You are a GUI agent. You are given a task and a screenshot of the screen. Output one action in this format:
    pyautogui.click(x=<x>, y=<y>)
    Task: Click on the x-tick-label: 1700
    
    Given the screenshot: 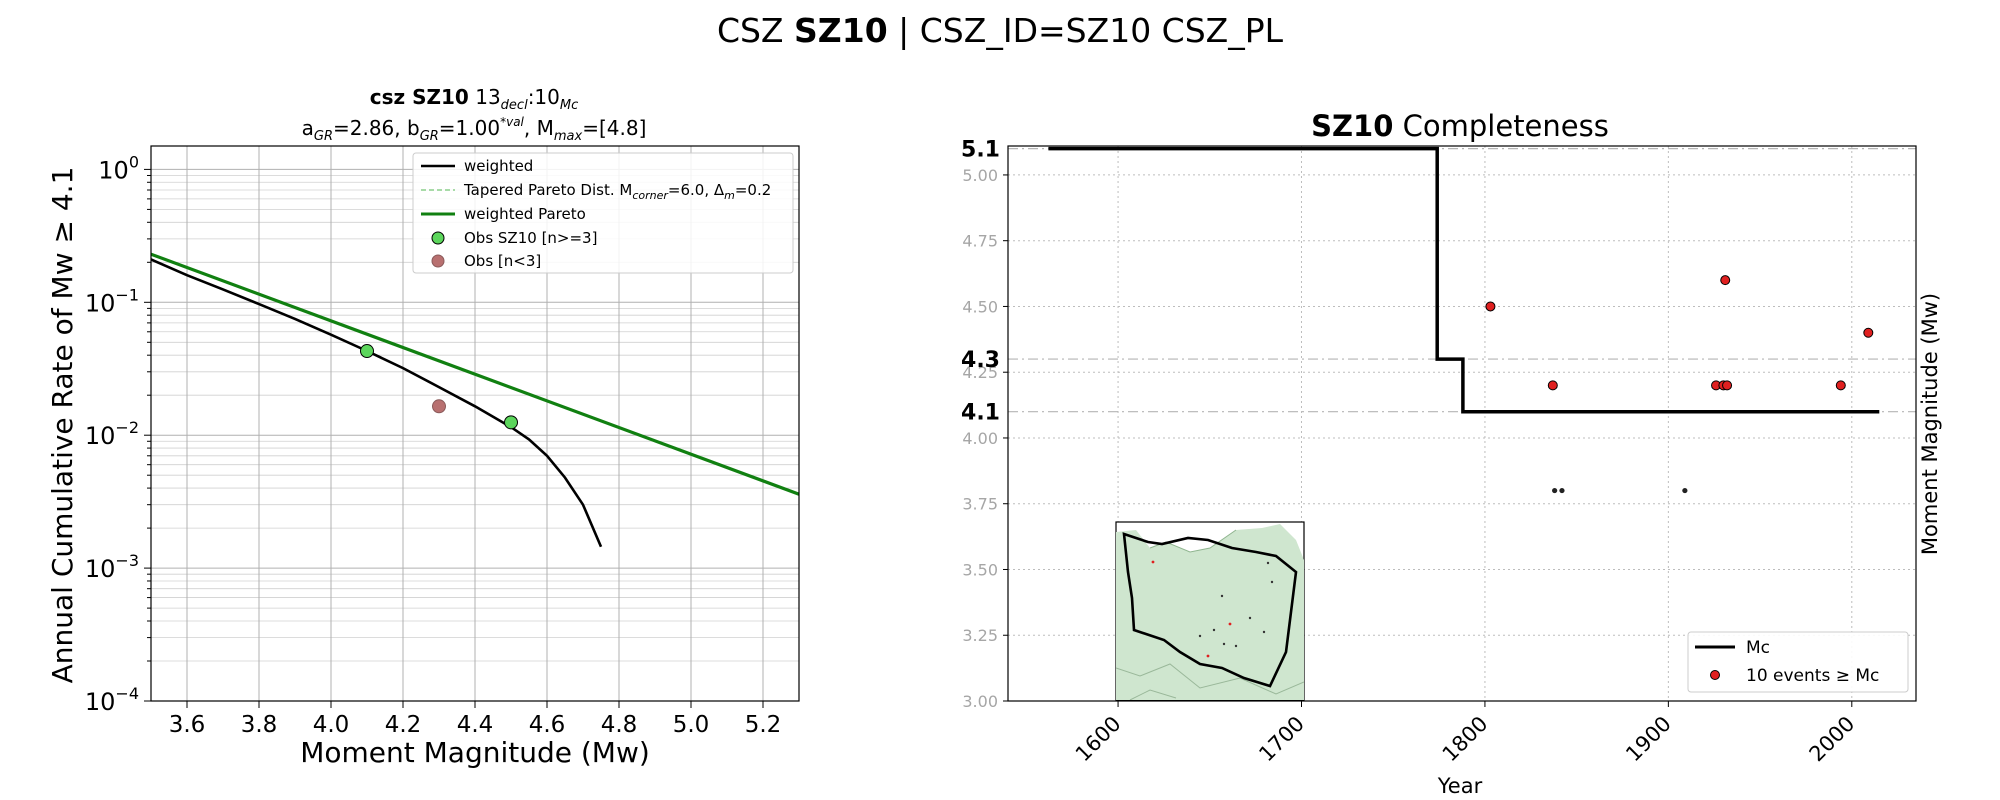 What is the action you would take?
    pyautogui.click(x=1281, y=739)
    